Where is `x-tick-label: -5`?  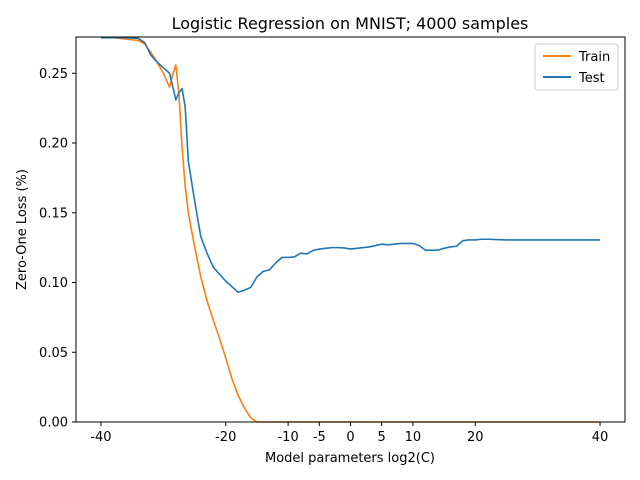 x-tick-label: -5 is located at coordinates (319, 437).